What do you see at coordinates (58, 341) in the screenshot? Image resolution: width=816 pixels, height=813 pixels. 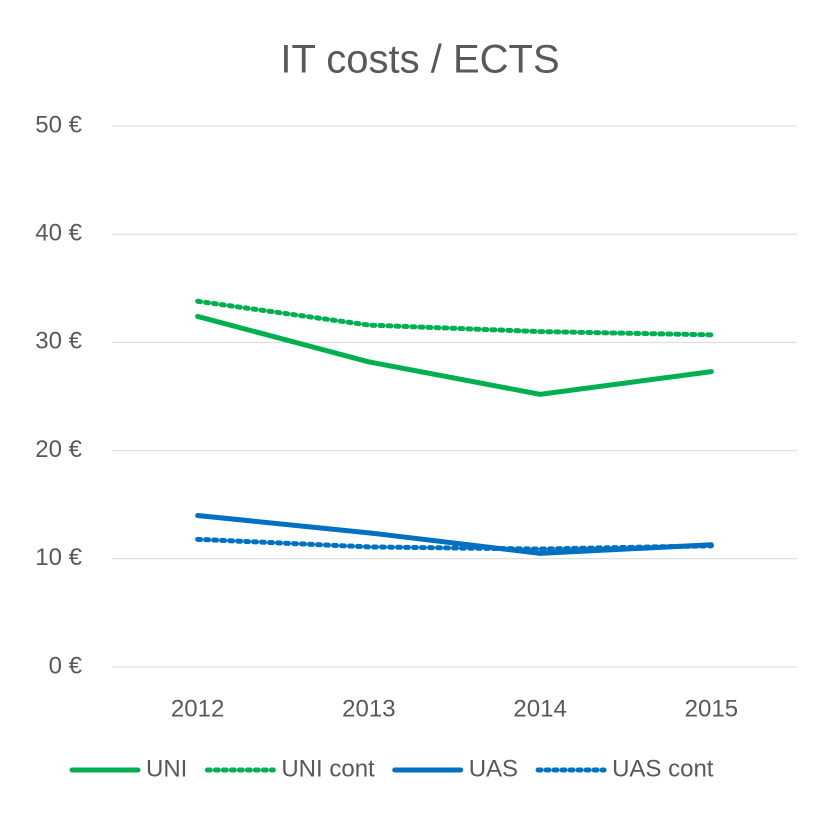 I see `y-tick-label: 30 €` at bounding box center [58, 341].